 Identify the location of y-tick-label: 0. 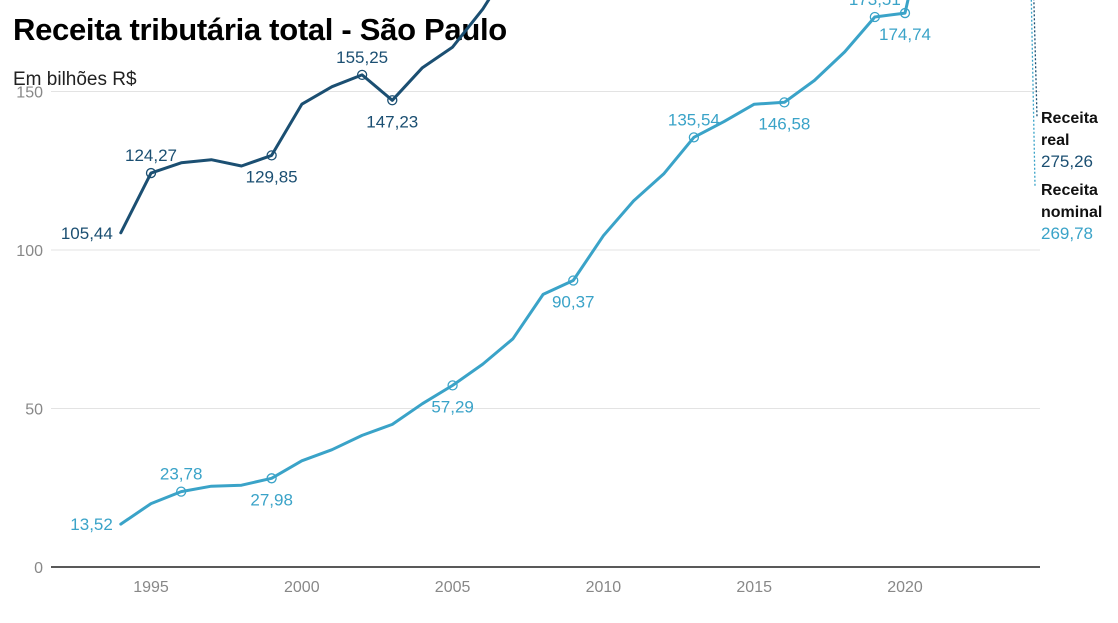
(38, 568).